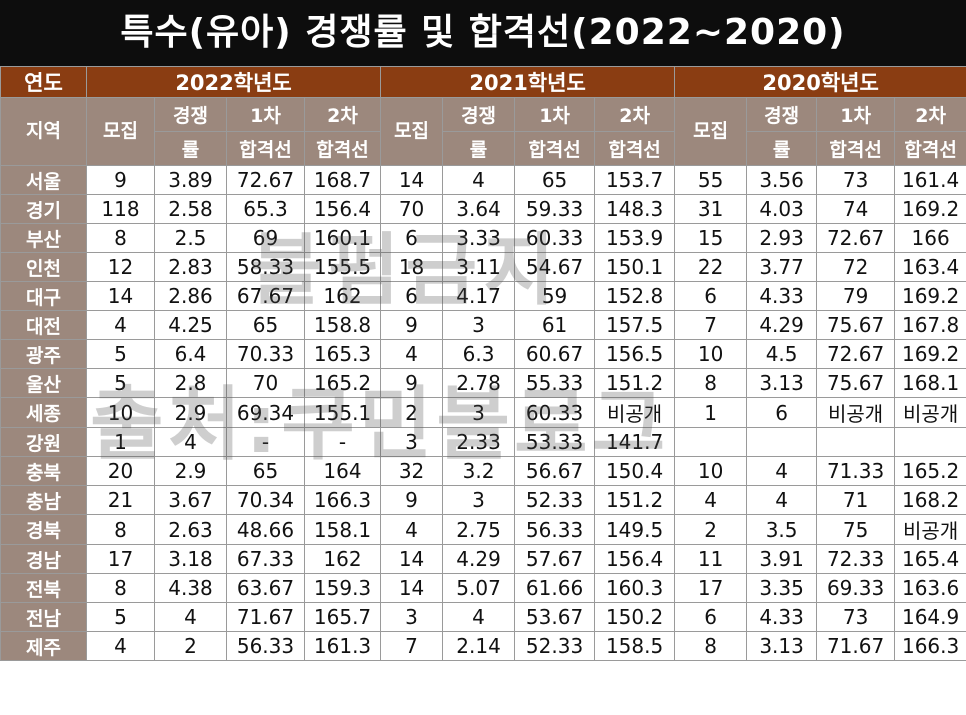 The image size is (966, 715). What do you see at coordinates (930, 325) in the screenshot?
I see `second-pass-cell: 167.8` at bounding box center [930, 325].